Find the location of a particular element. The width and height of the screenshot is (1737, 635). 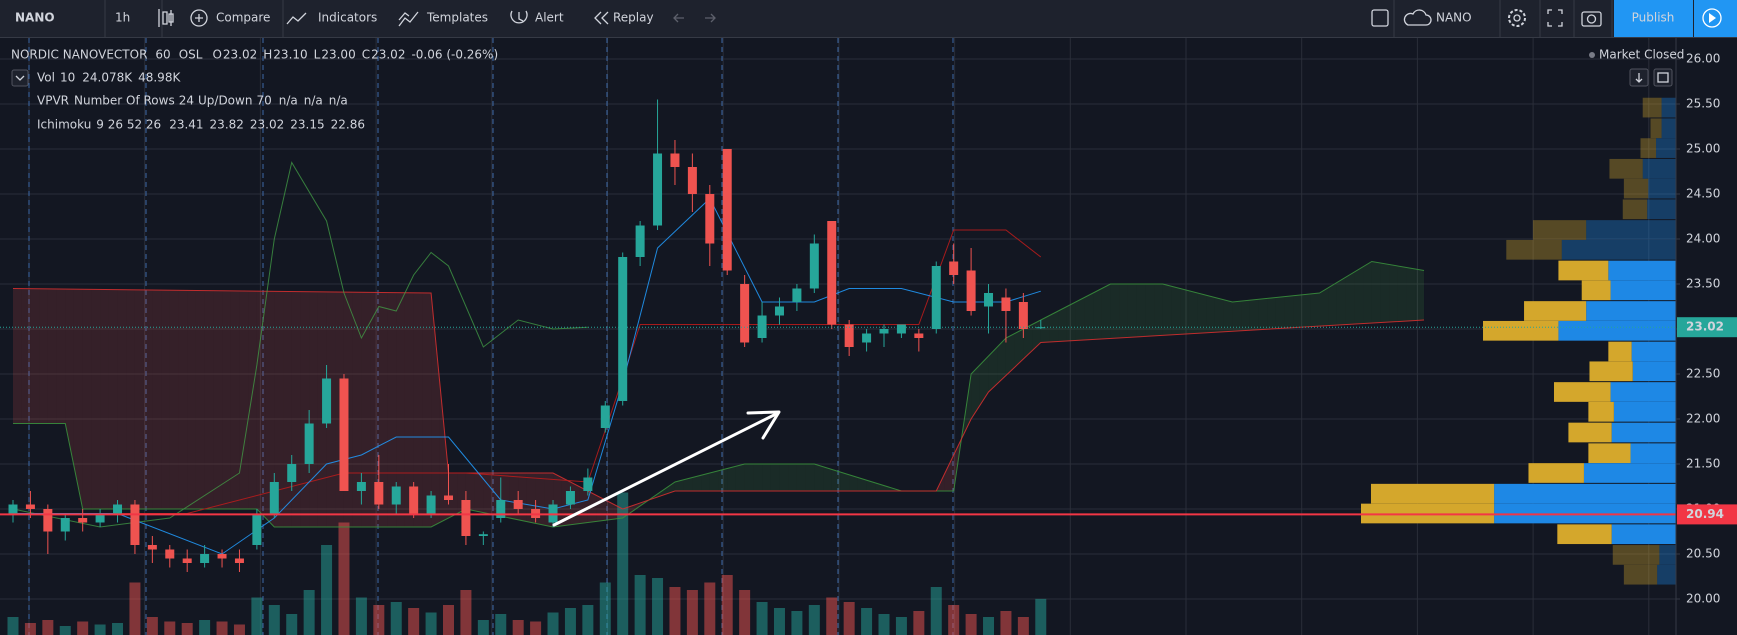

snapshot-icon is located at coordinates (1591, 19).